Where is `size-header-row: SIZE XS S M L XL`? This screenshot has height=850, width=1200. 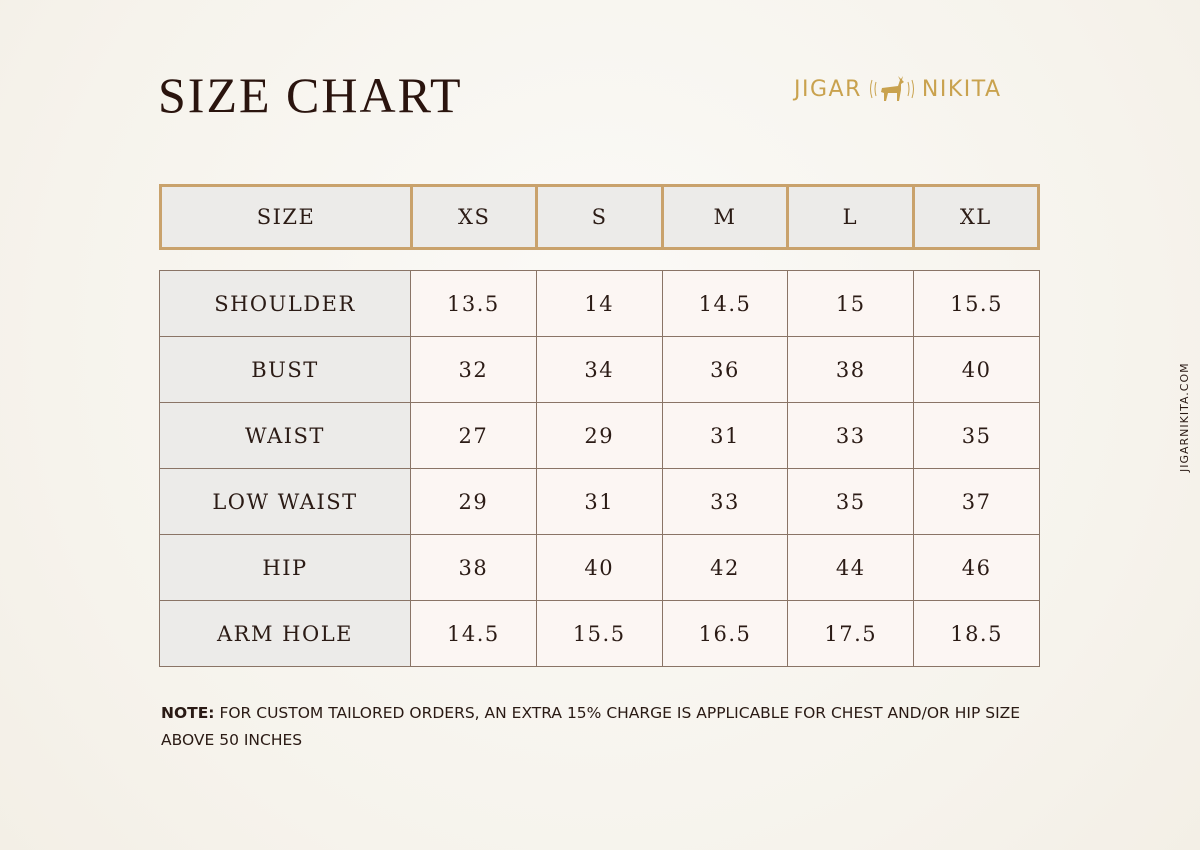
size-header-row: SIZE XS S M L XL is located at coordinates (599, 217).